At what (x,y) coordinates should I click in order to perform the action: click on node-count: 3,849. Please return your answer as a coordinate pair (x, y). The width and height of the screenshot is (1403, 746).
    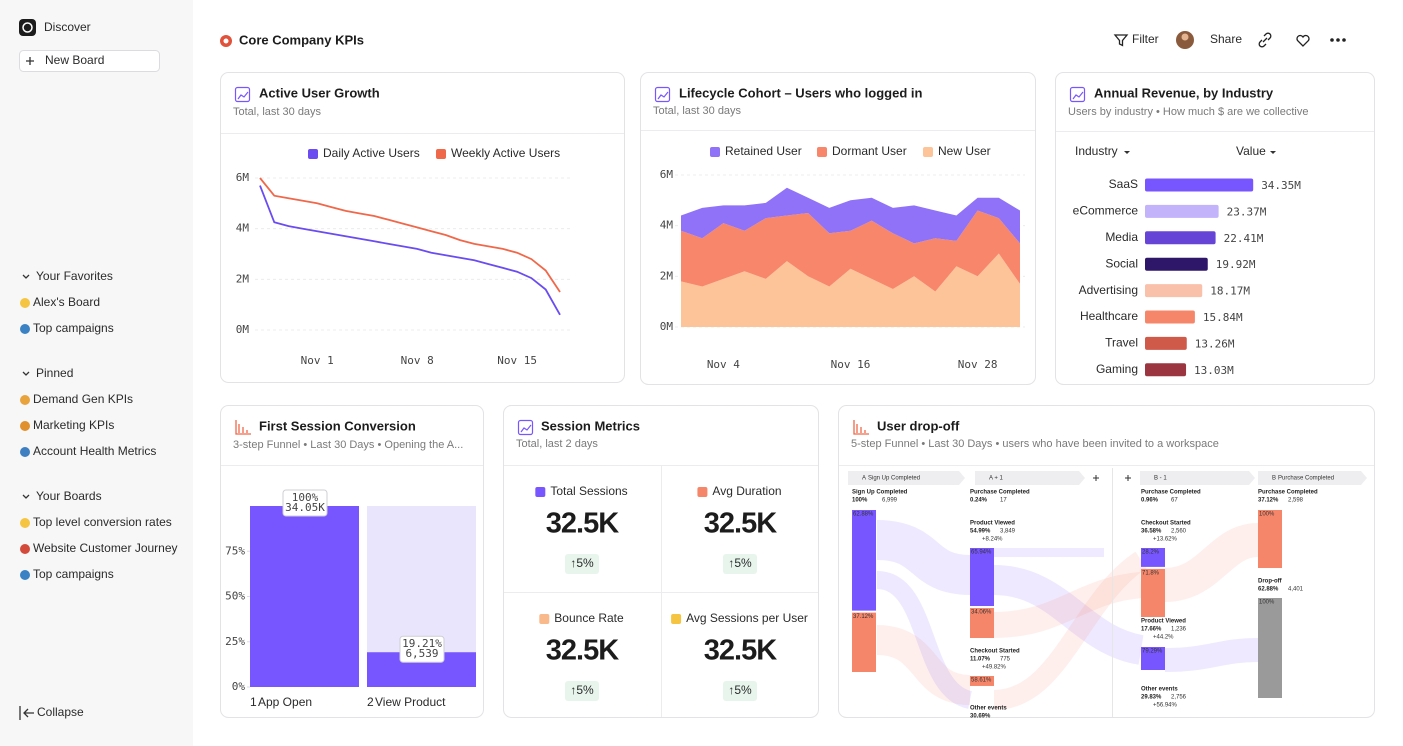
    Looking at the image, I should click on (1008, 532).